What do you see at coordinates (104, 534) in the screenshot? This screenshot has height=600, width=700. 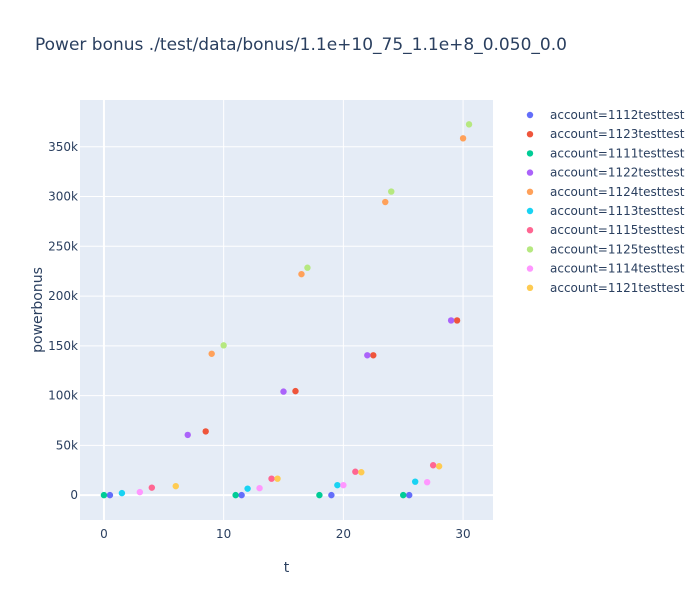 I see `x-tick-label: 0` at bounding box center [104, 534].